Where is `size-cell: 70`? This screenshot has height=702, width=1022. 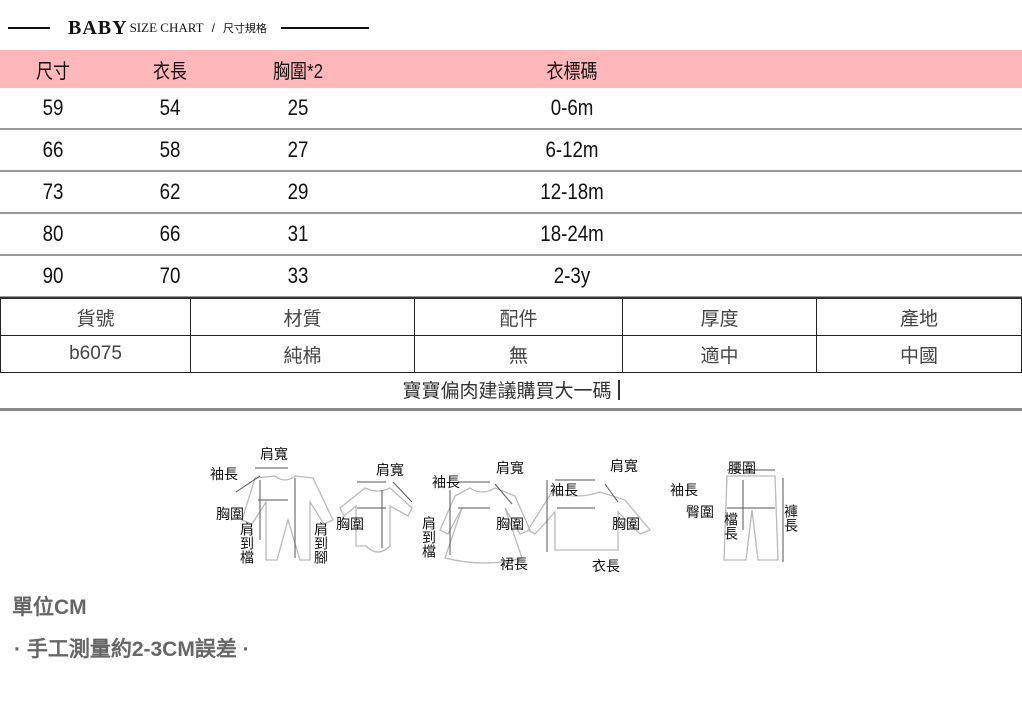
size-cell: 70 is located at coordinates (170, 275).